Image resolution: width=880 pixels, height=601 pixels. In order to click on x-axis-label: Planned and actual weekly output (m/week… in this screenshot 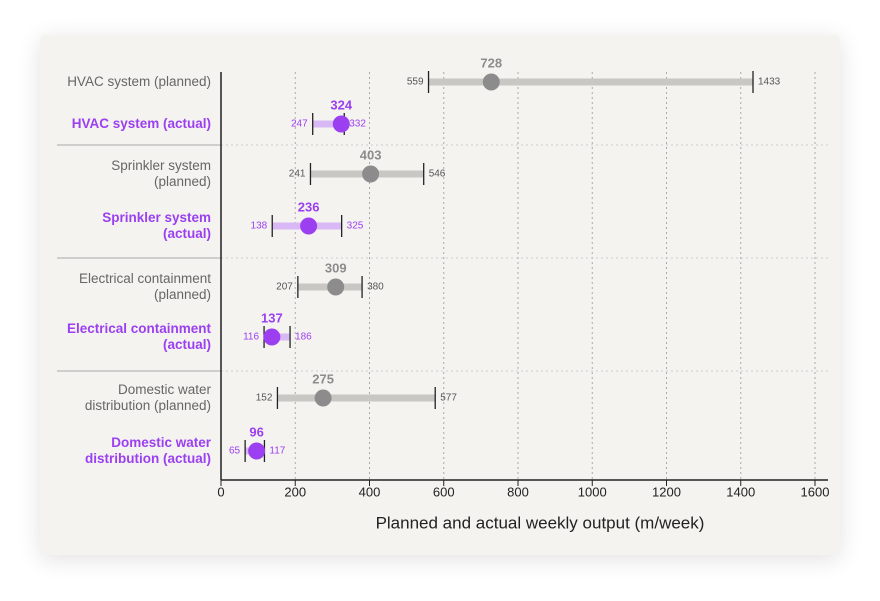, I will do `click(540, 522)`.